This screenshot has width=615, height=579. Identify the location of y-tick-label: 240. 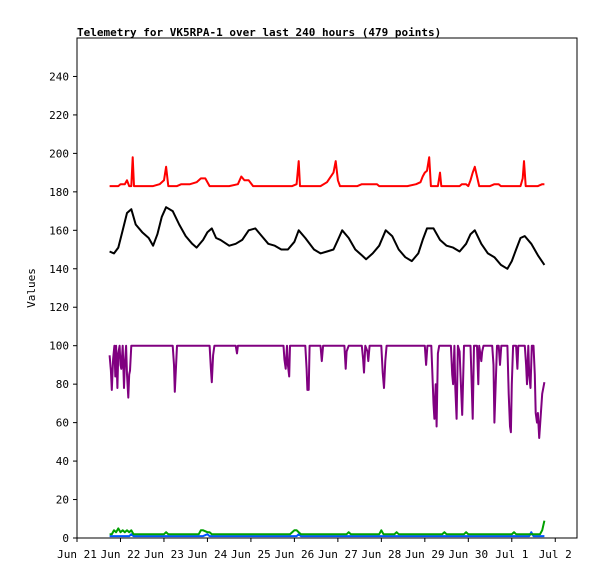
(59, 76).